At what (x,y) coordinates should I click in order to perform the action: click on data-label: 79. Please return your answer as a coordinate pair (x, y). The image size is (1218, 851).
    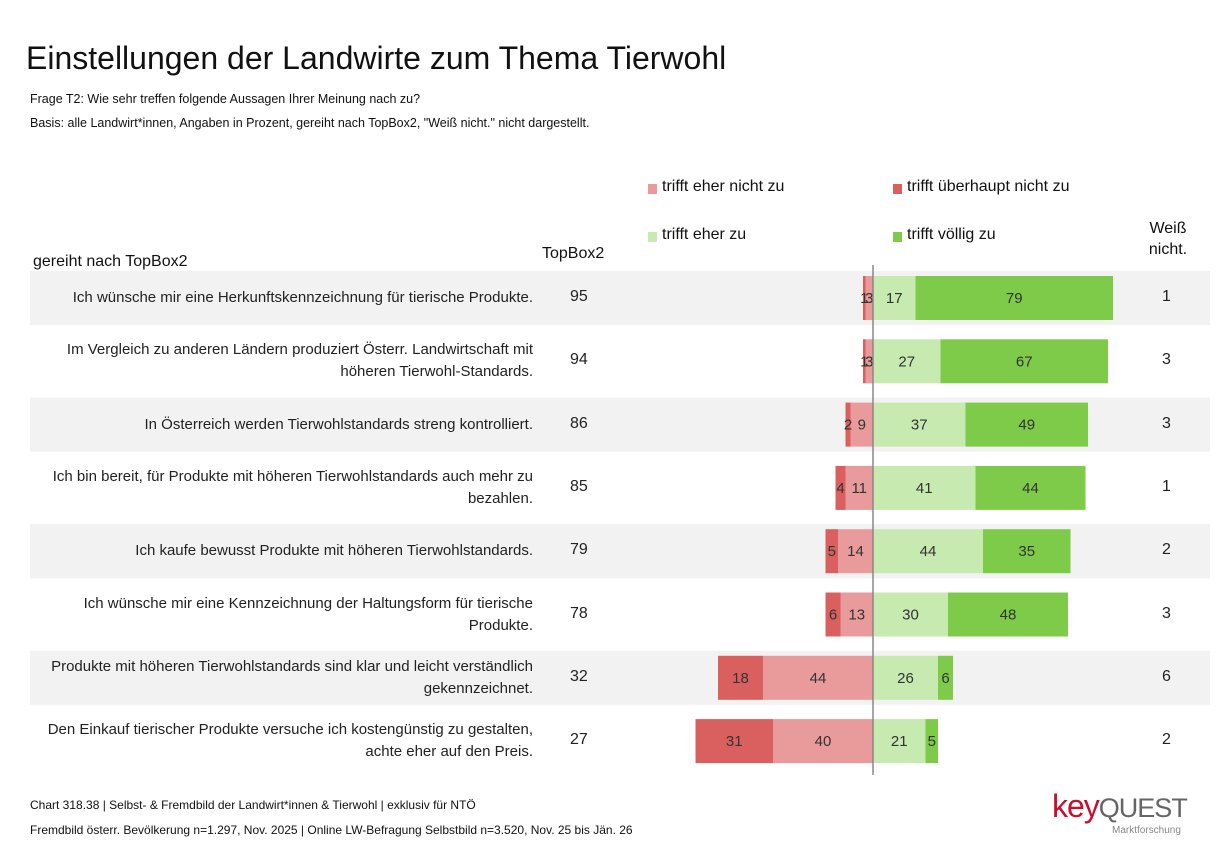
    Looking at the image, I should click on (1014, 298).